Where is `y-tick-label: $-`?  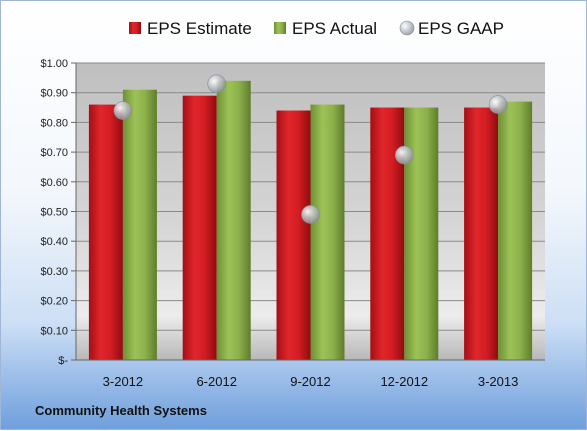
y-tick-label: $- is located at coordinates (63, 361).